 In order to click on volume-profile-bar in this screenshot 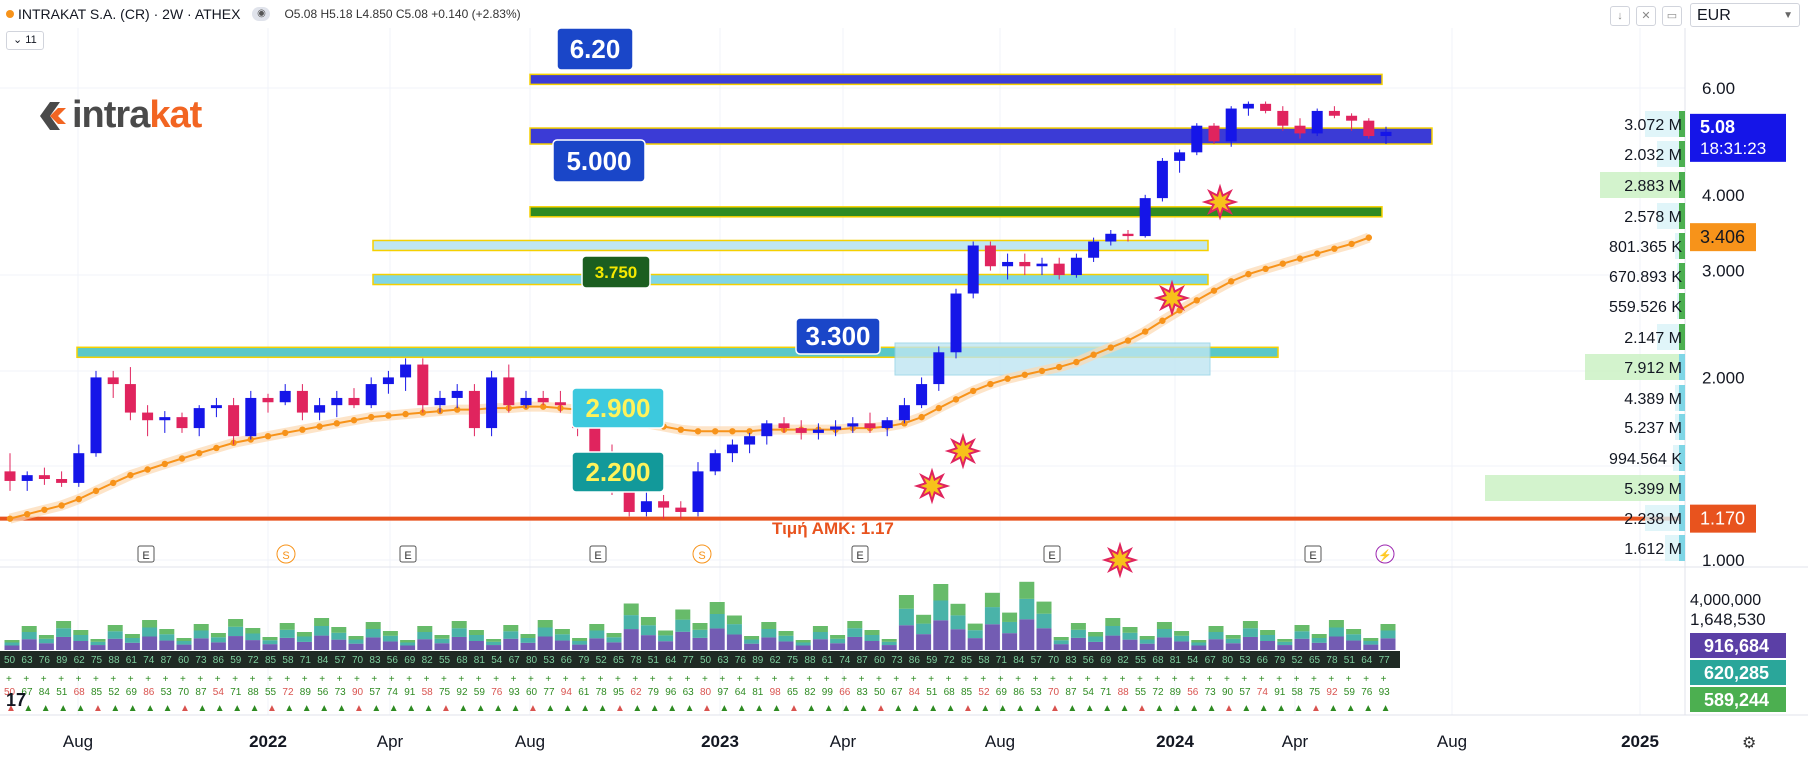, I will do `click(1665, 124)`.